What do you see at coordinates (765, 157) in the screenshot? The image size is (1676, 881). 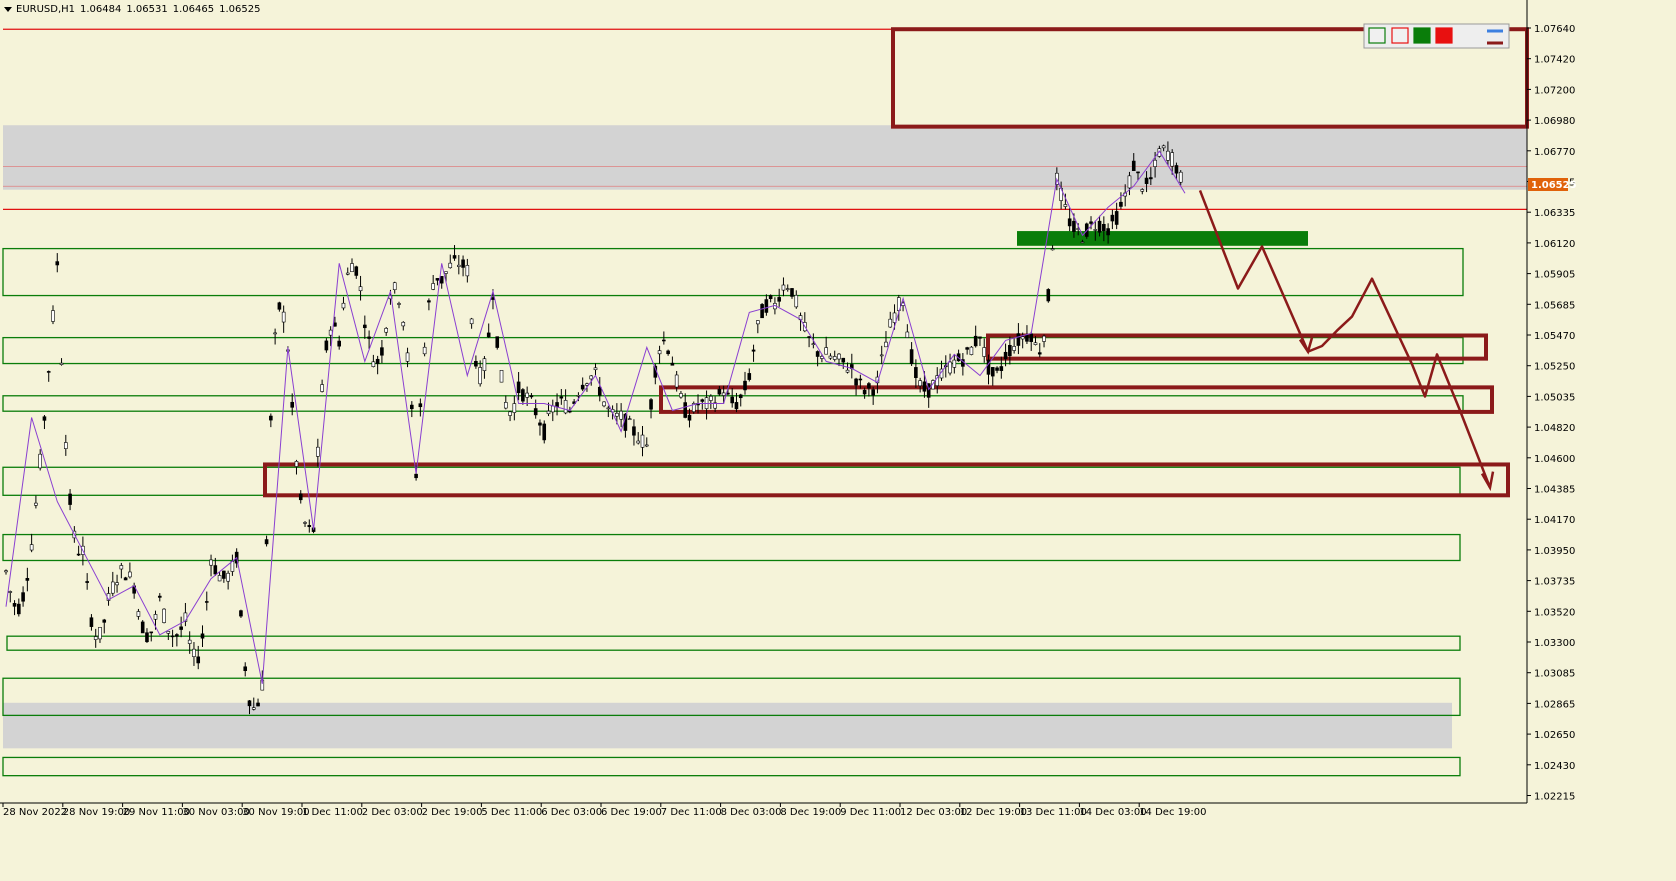 I see `zone-supply-zone` at bounding box center [765, 157].